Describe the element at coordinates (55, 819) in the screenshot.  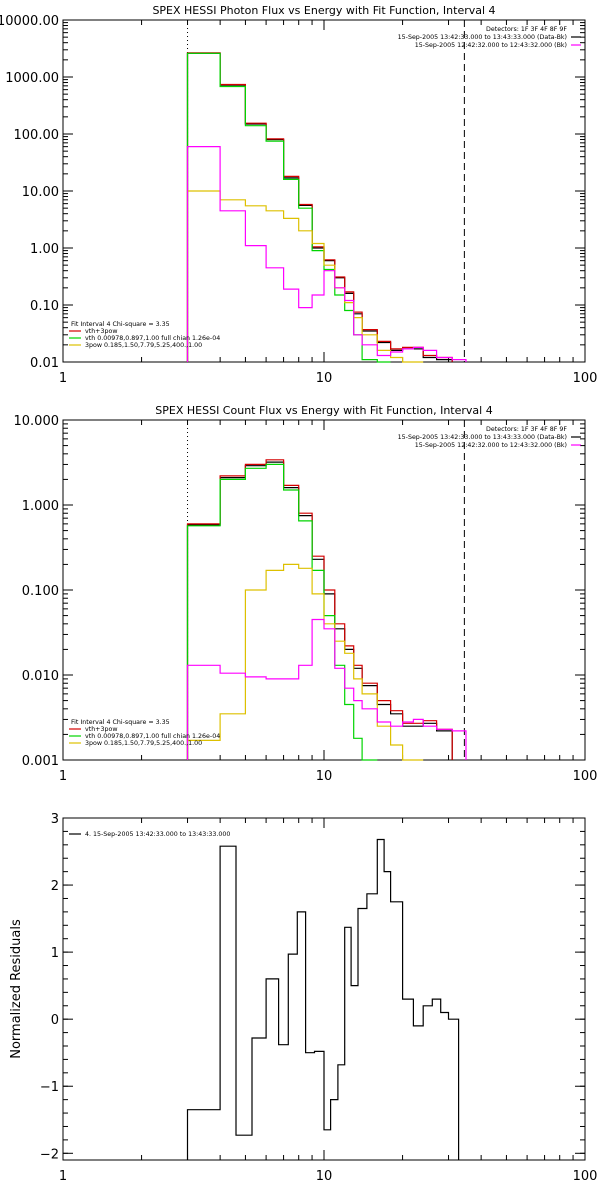
I see `y-tick-label: 3` at that location.